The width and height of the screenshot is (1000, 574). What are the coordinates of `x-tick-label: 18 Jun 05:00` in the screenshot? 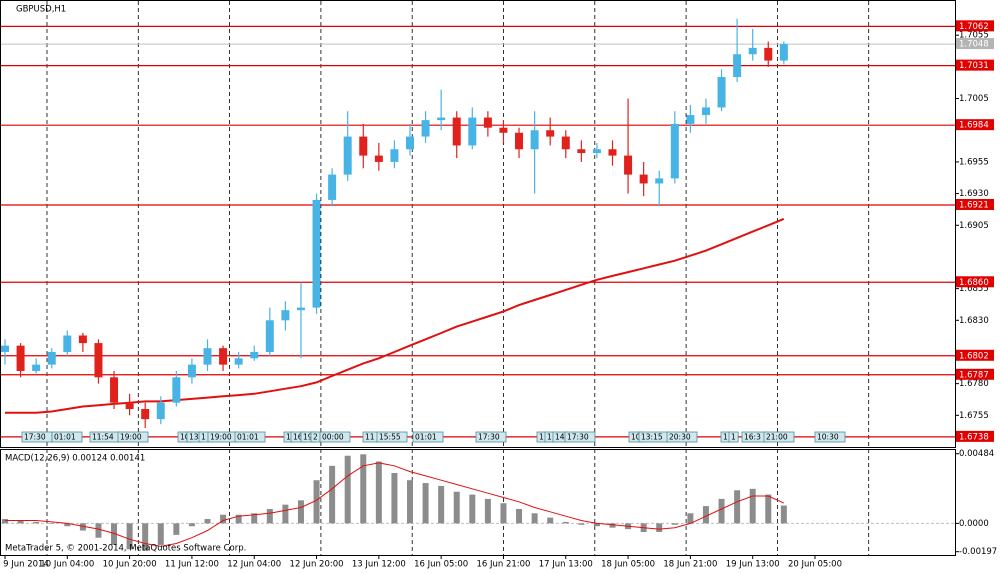 It's located at (628, 565).